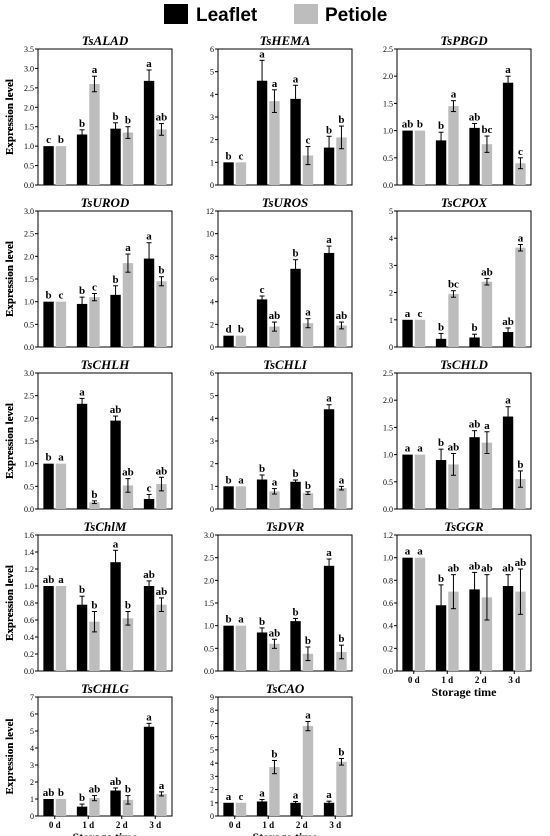  Describe the element at coordinates (388, 535) in the screenshot. I see `y-tick-label: 1.2` at that location.